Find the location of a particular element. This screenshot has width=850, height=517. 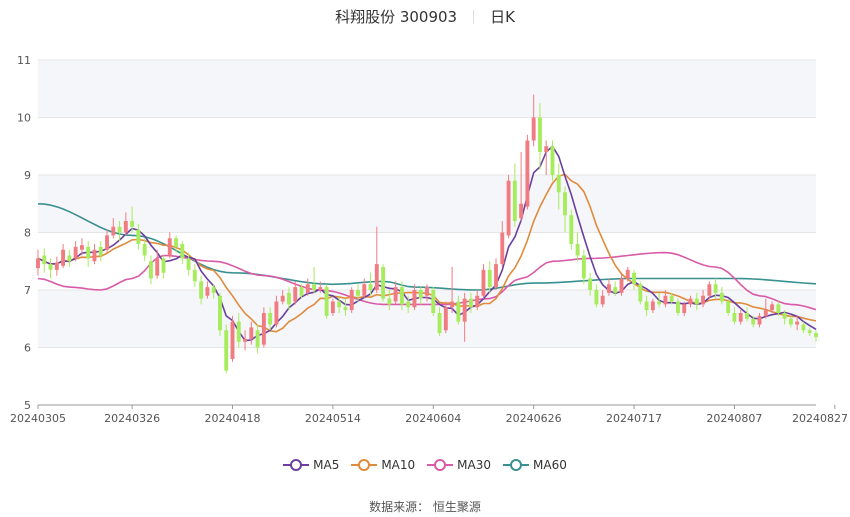

legend-label: MA10 is located at coordinates (398, 465).